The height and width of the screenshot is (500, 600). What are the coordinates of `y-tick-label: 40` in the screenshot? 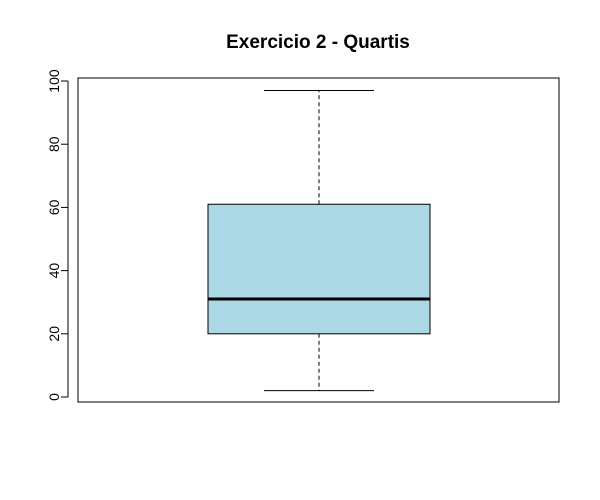 It's located at (54, 271).